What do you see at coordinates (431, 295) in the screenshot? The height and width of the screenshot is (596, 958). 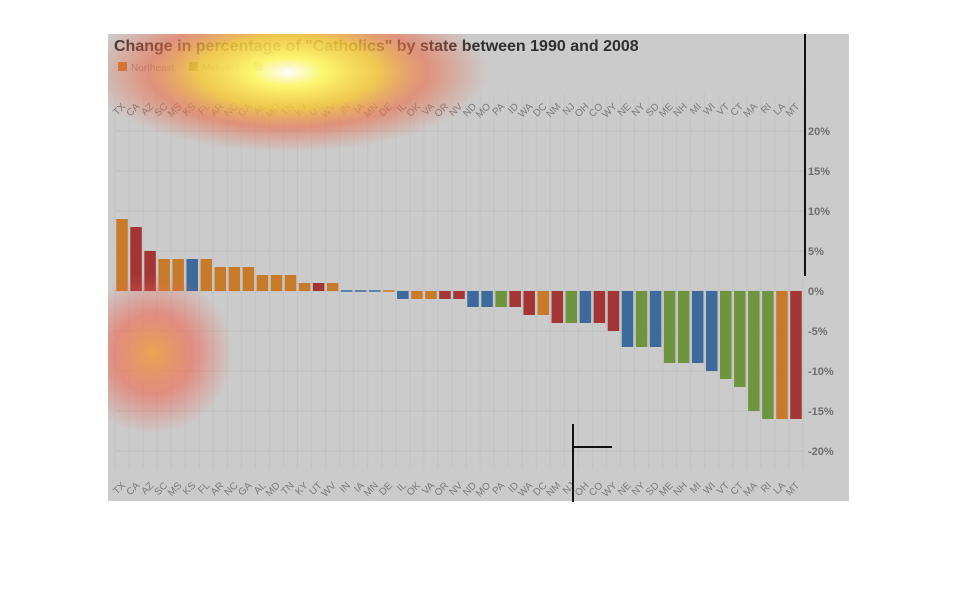 I see `bar-va` at bounding box center [431, 295].